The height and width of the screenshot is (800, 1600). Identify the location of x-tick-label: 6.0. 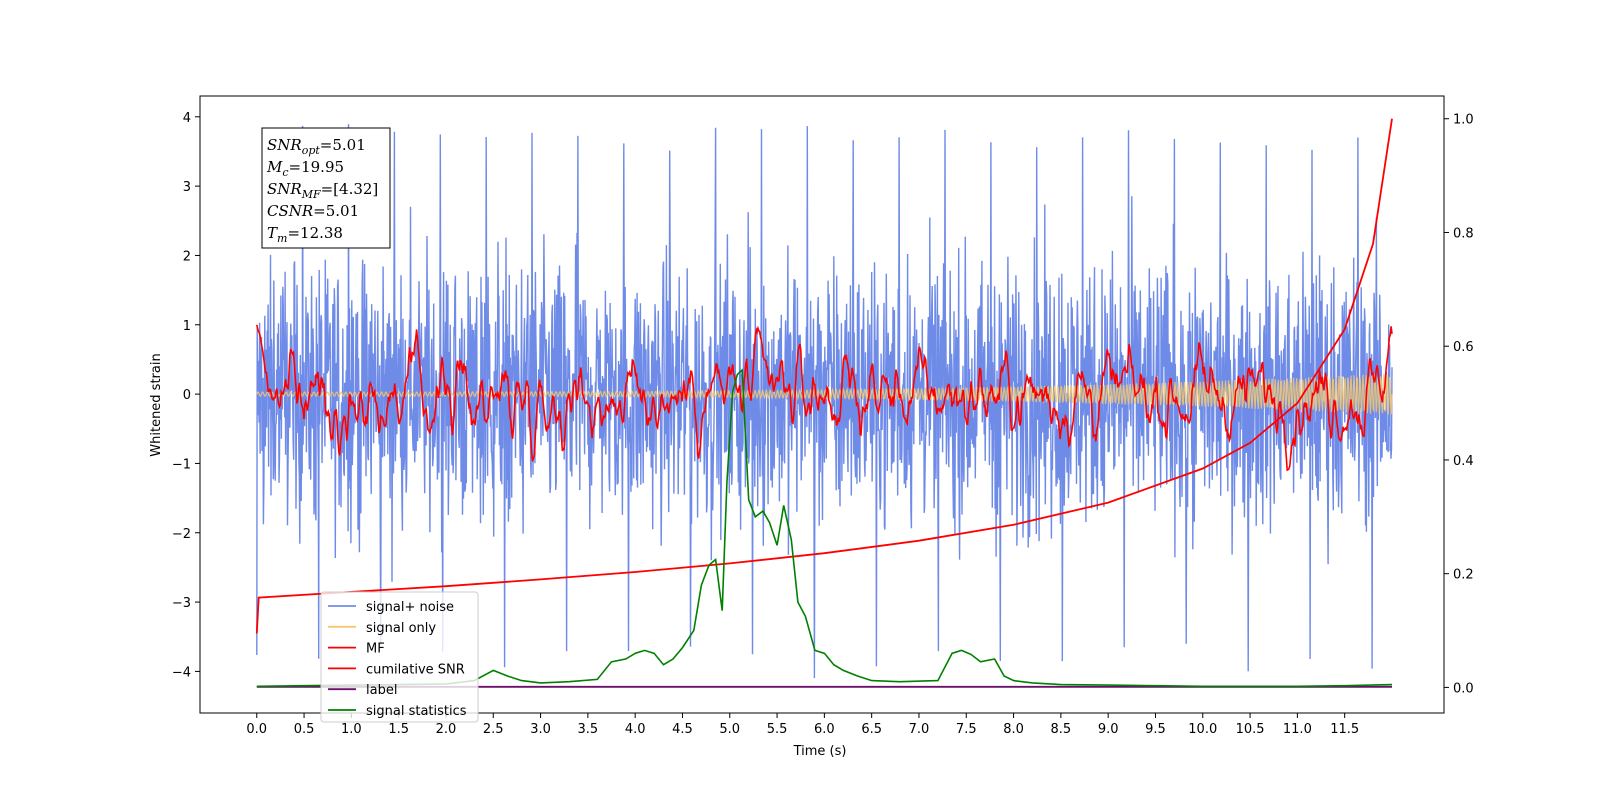
(824, 729).